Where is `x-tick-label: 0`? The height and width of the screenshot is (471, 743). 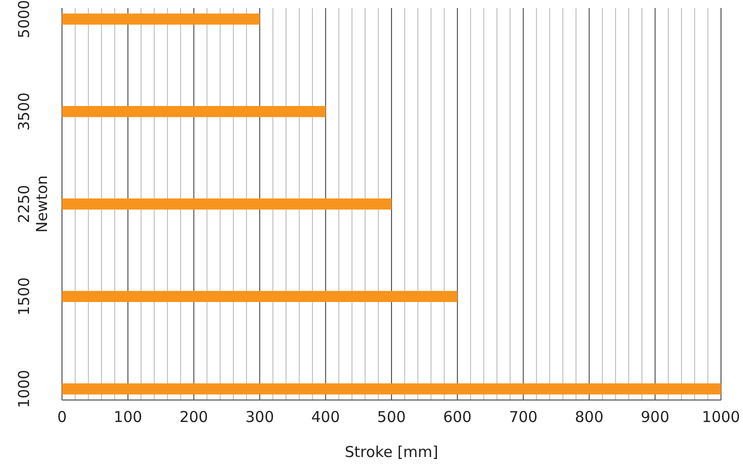
x-tick-label: 0 is located at coordinates (62, 417).